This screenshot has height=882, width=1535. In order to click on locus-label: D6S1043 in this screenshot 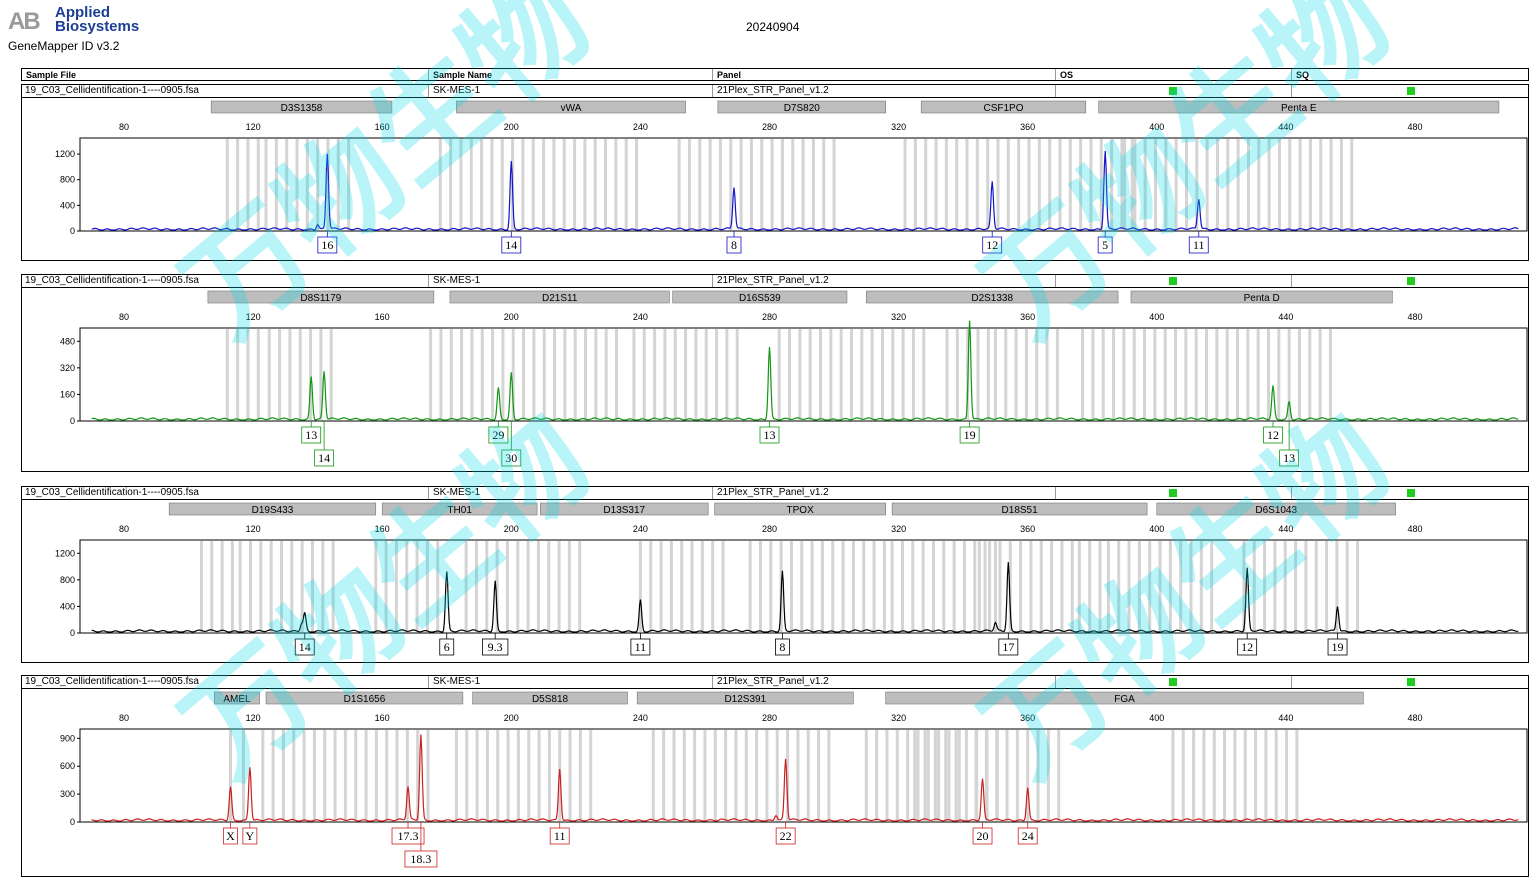, I will do `click(1276, 510)`.